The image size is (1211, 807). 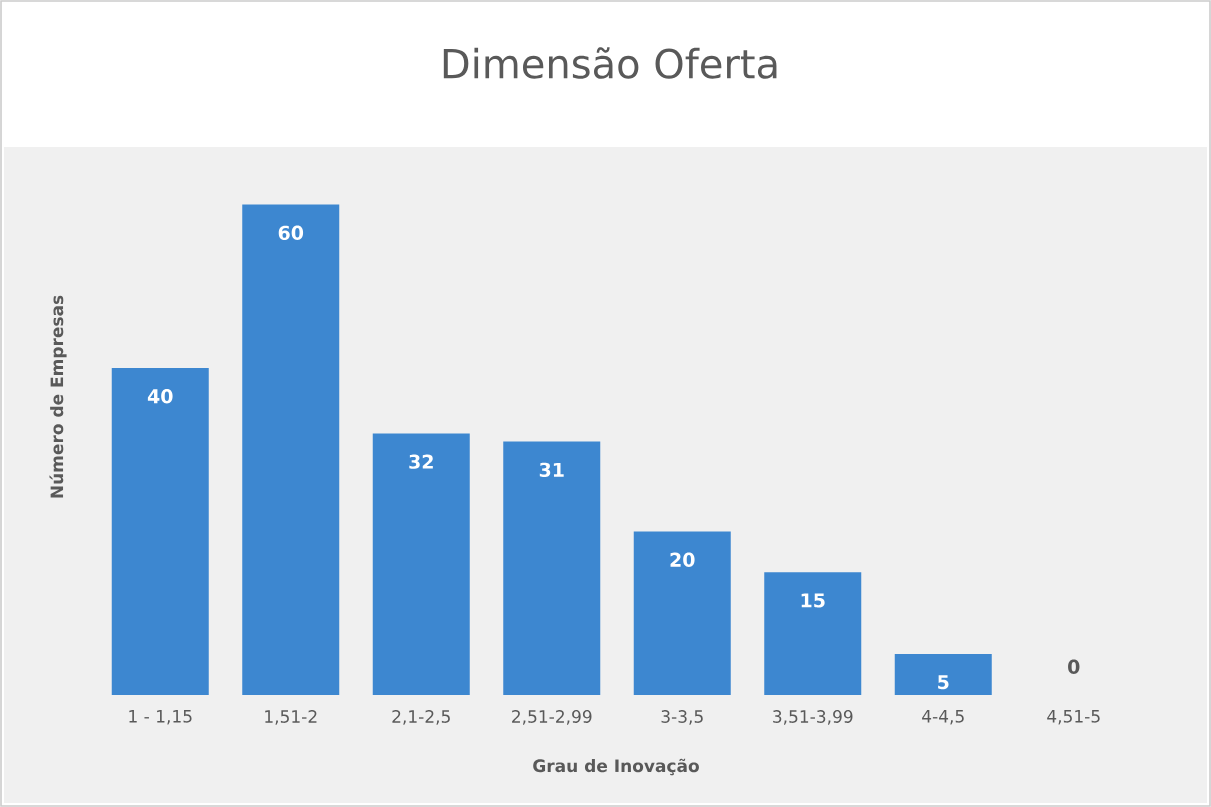 I want to click on data-label: 32, so click(x=421, y=461).